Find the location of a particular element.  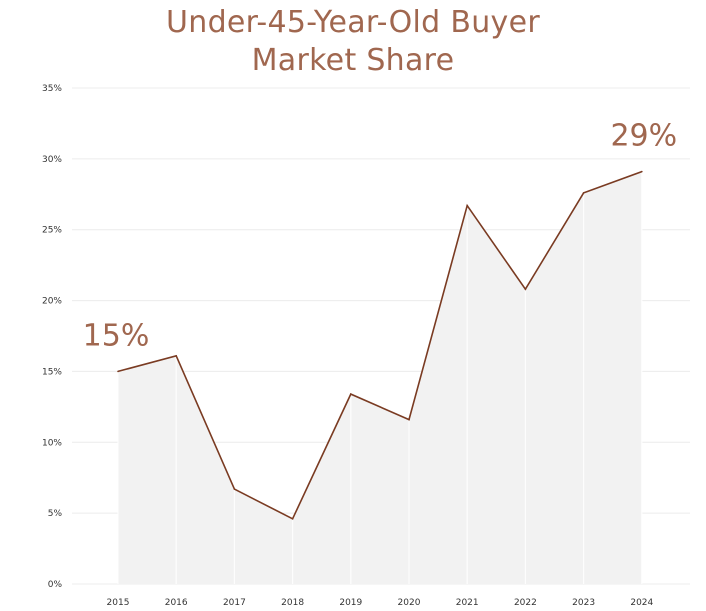

x-tick-label: 2022 is located at coordinates (525, 603).